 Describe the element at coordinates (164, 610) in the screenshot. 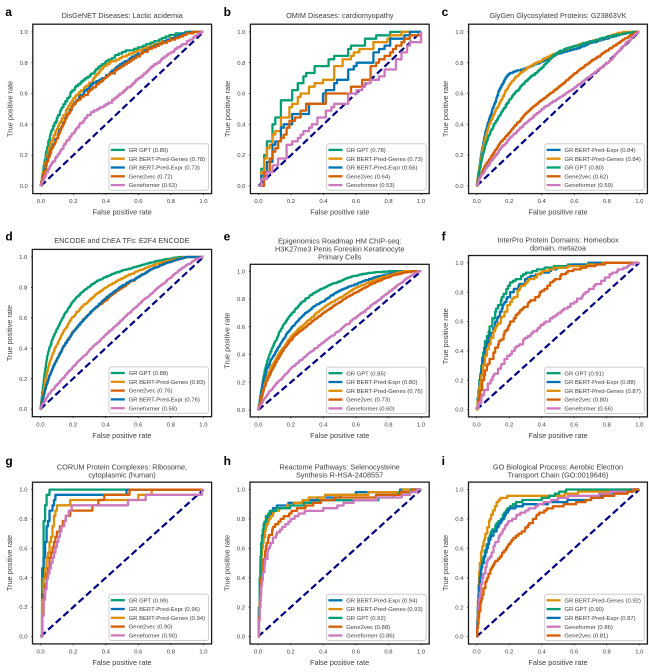

I see `svg-text: GR BERT-Pred-Expr (0.96)` at that location.